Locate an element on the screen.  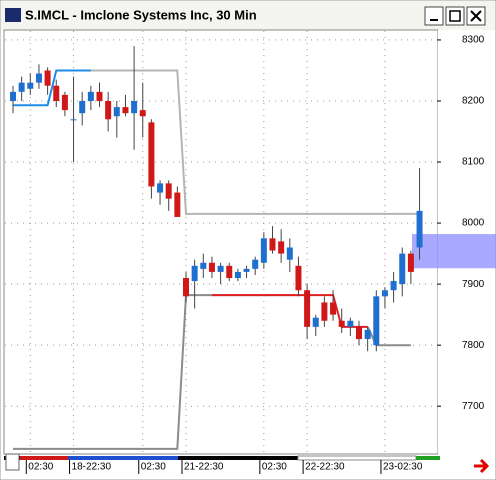
title-bar is located at coordinates (248, 15).